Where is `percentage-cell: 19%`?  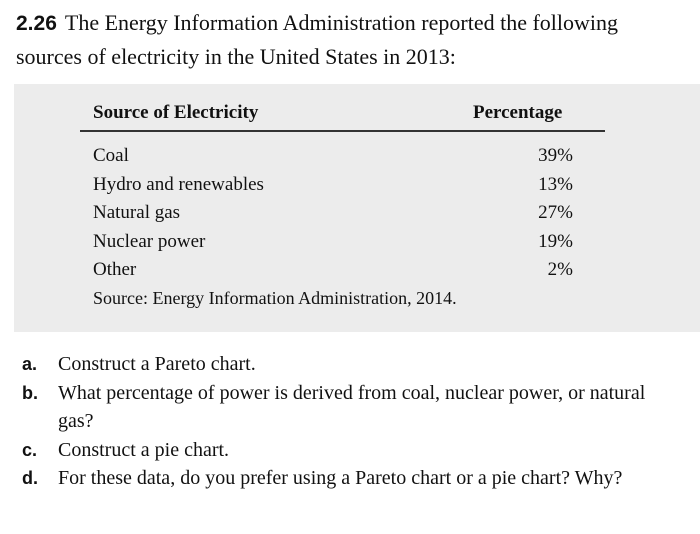
percentage-cell: 19% is located at coordinates (555, 241).